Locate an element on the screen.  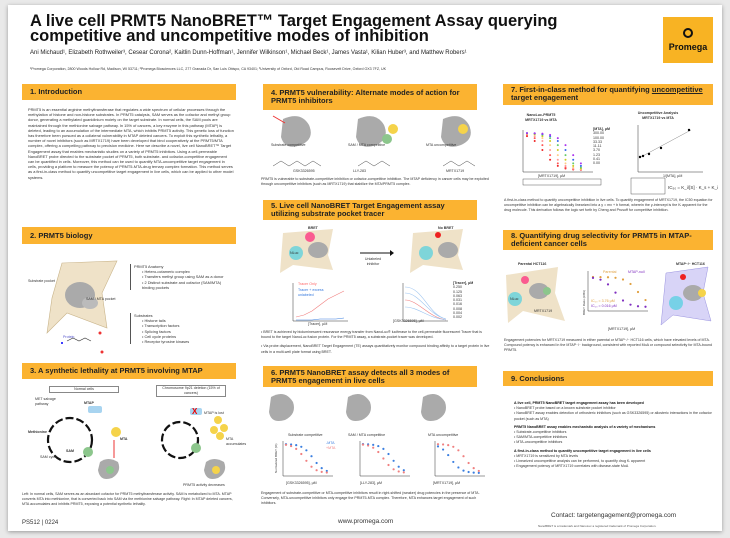
compound-label: MRTX1719 is located at coordinates (543, 311).